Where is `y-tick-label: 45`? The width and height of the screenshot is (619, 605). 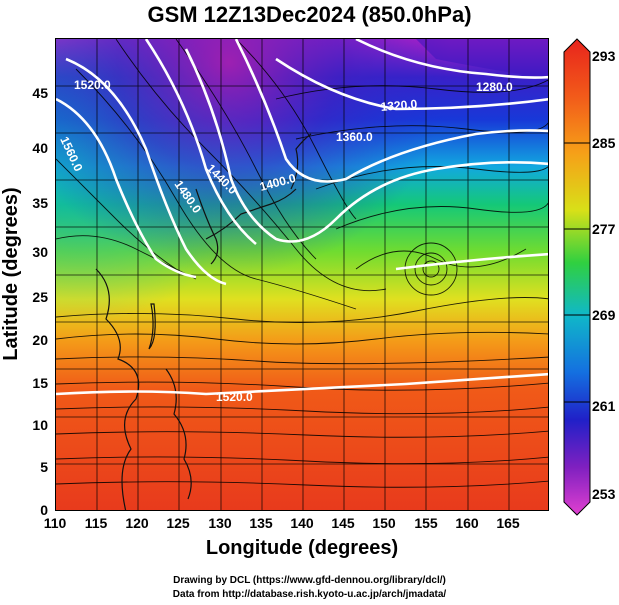
y-tick-label: 45 is located at coordinates (40, 93).